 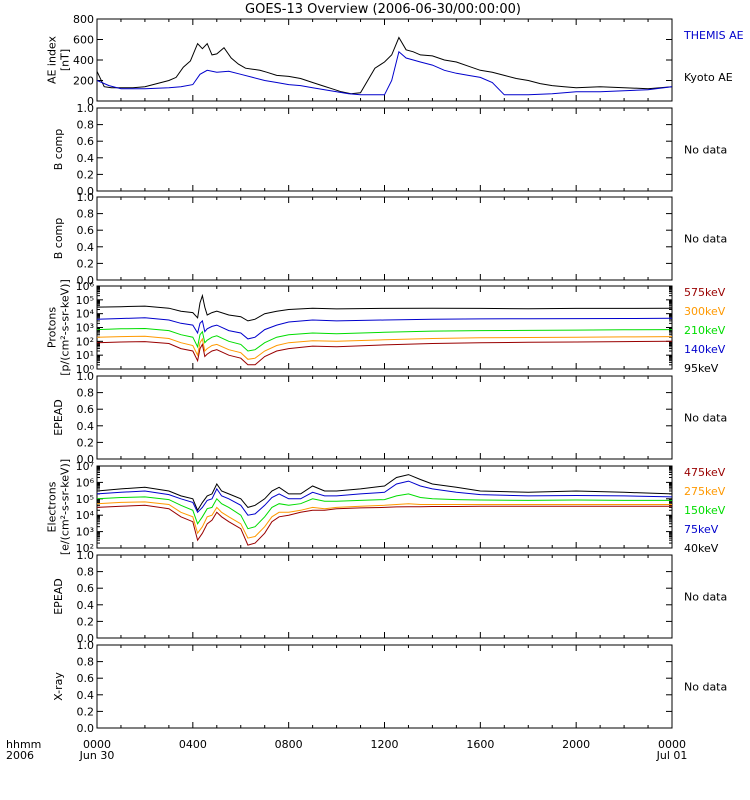 What do you see at coordinates (52, 59) in the screenshot?
I see `y-axis-label: AE index` at bounding box center [52, 59].